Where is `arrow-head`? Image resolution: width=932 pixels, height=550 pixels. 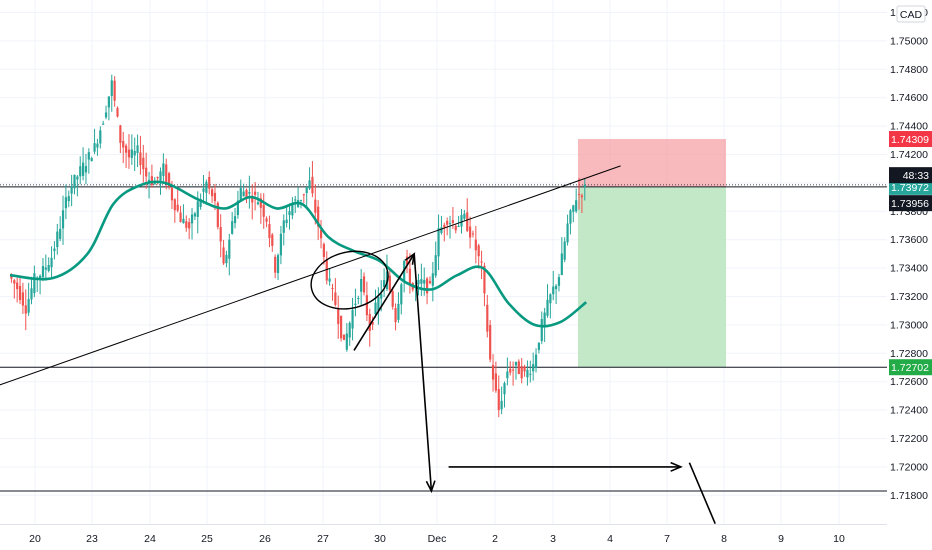
arrow-head is located at coordinates (430, 487).